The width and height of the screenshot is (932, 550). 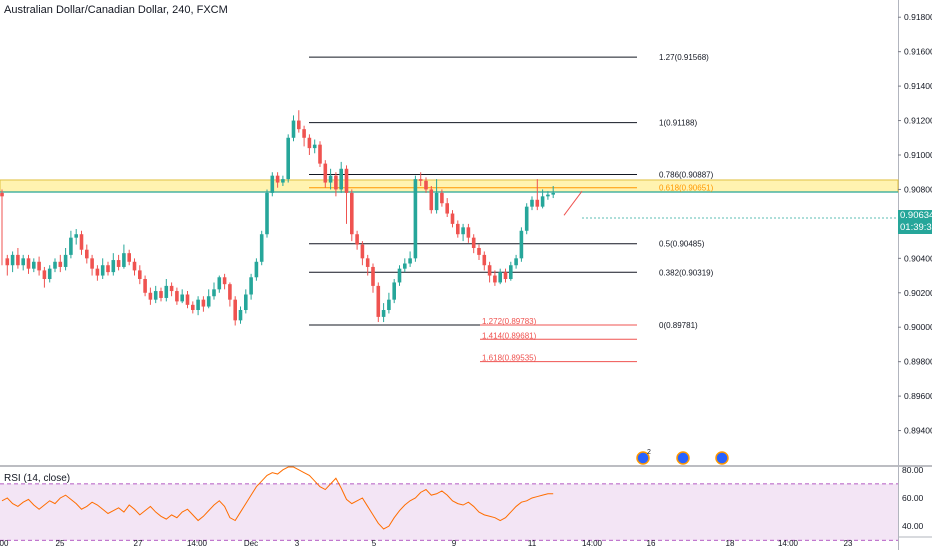 I want to click on fib-label: 0(0.89781), so click(x=678, y=325).